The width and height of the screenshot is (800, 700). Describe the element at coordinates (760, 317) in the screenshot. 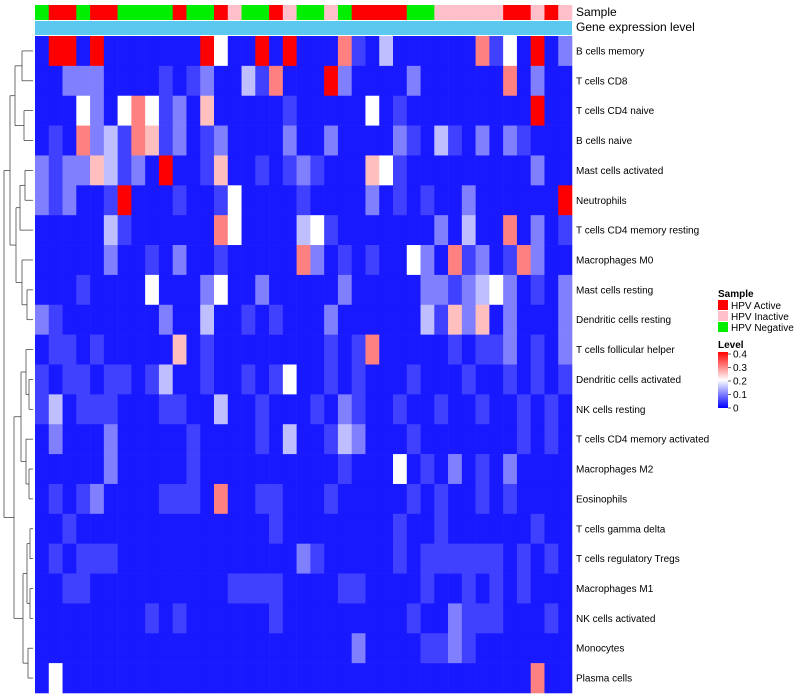

I see `sample-legend-label: HPV Inactive` at that location.